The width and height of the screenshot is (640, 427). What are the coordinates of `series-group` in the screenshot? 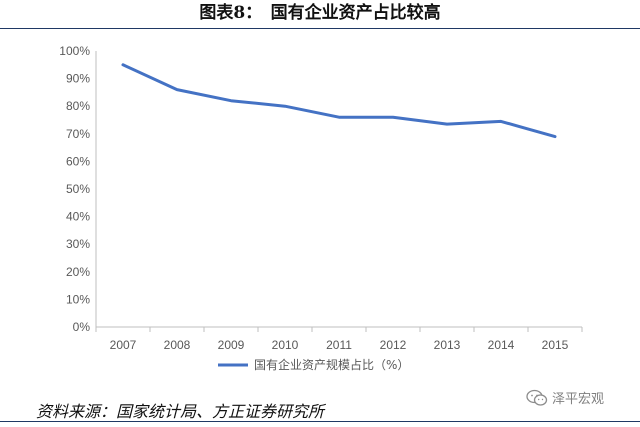 It's located at (339, 101).